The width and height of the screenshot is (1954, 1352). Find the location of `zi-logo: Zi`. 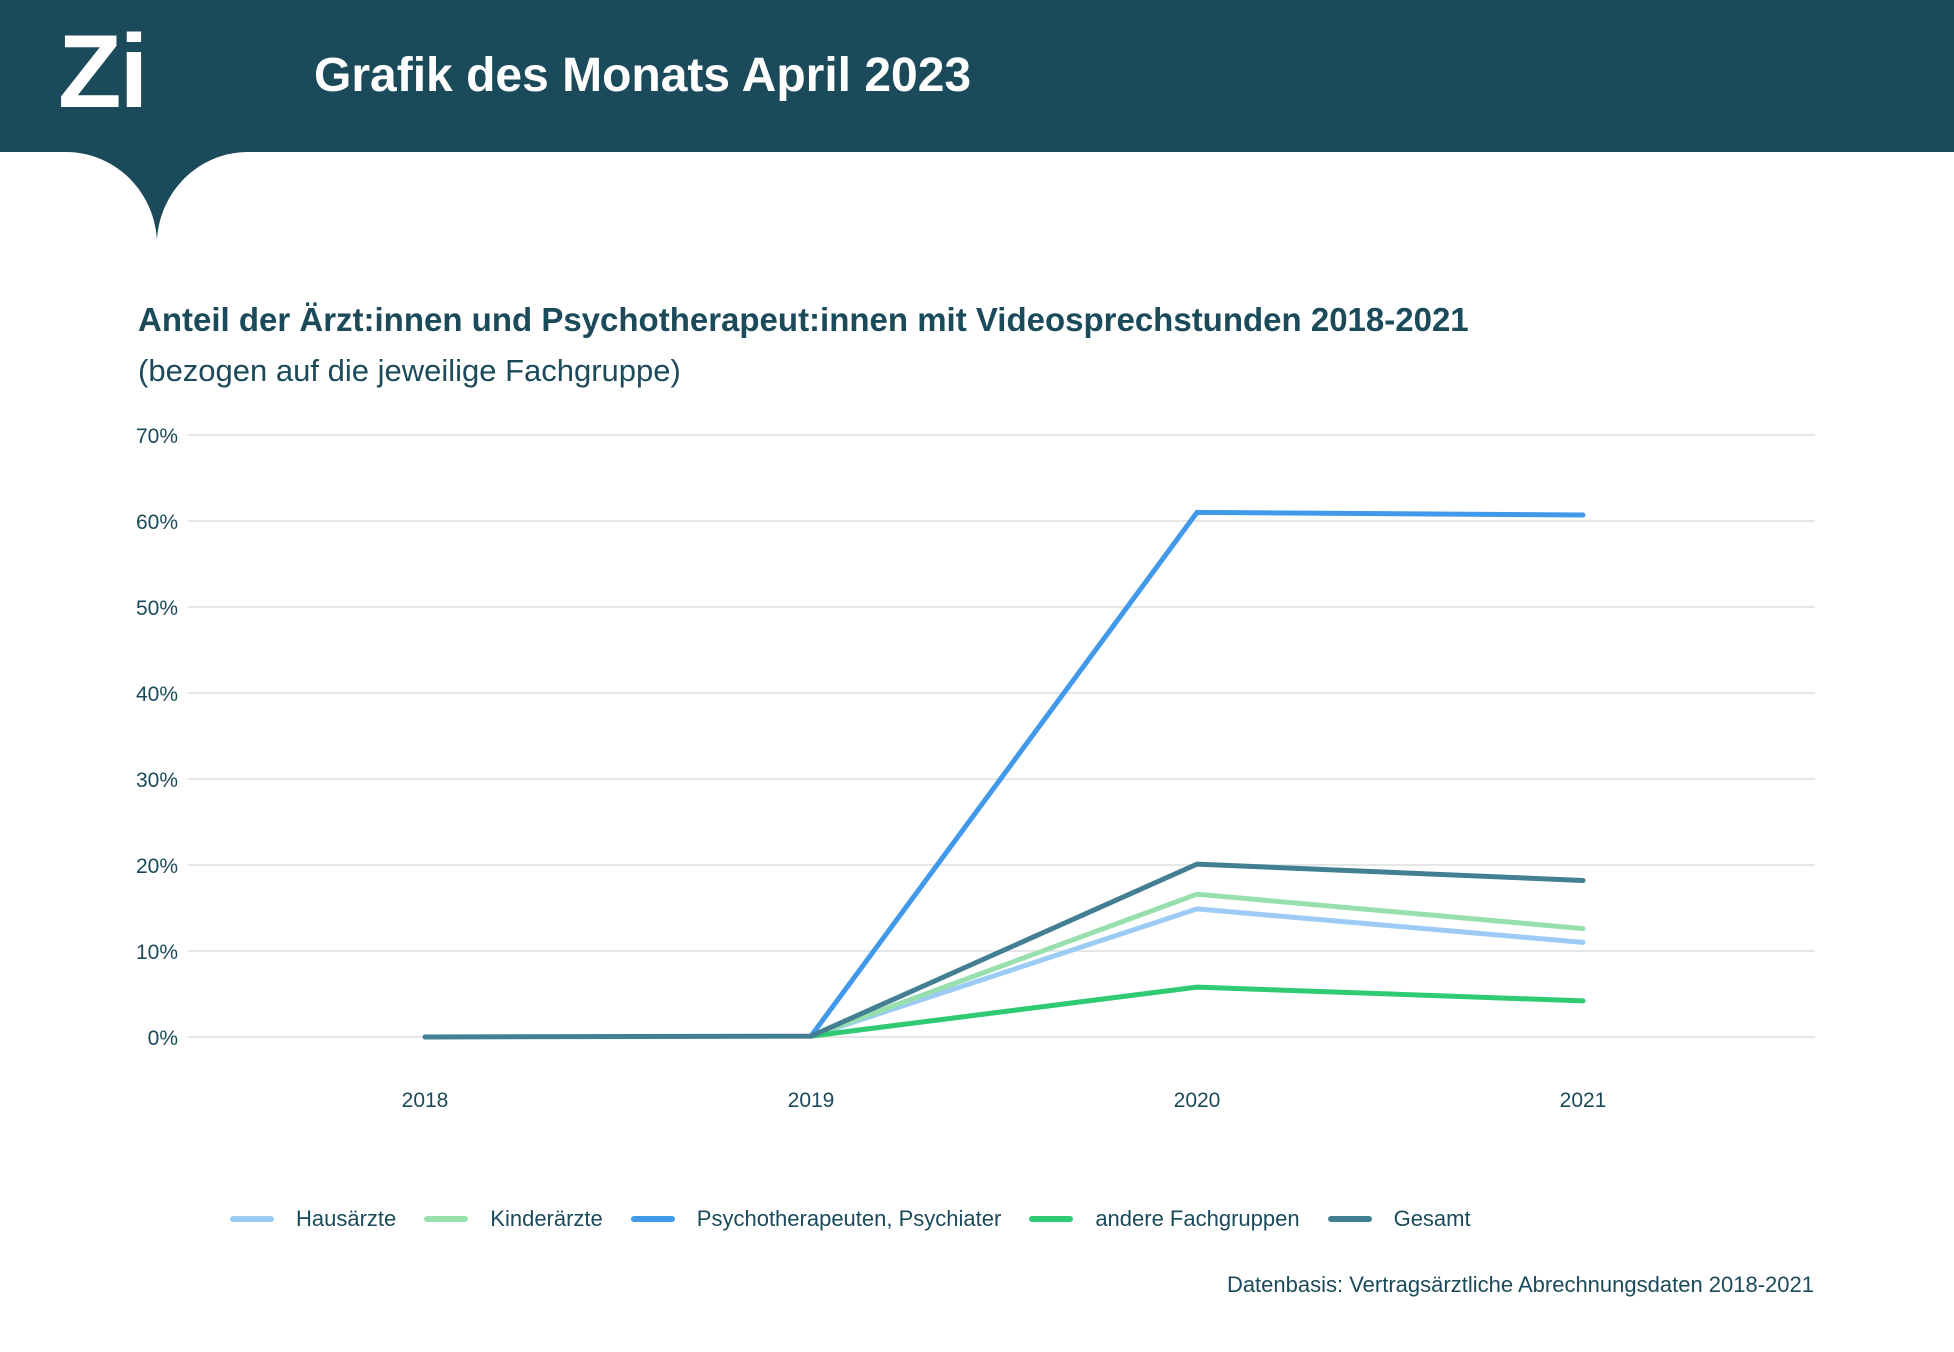

zi-logo: Zi is located at coordinates (103, 72).